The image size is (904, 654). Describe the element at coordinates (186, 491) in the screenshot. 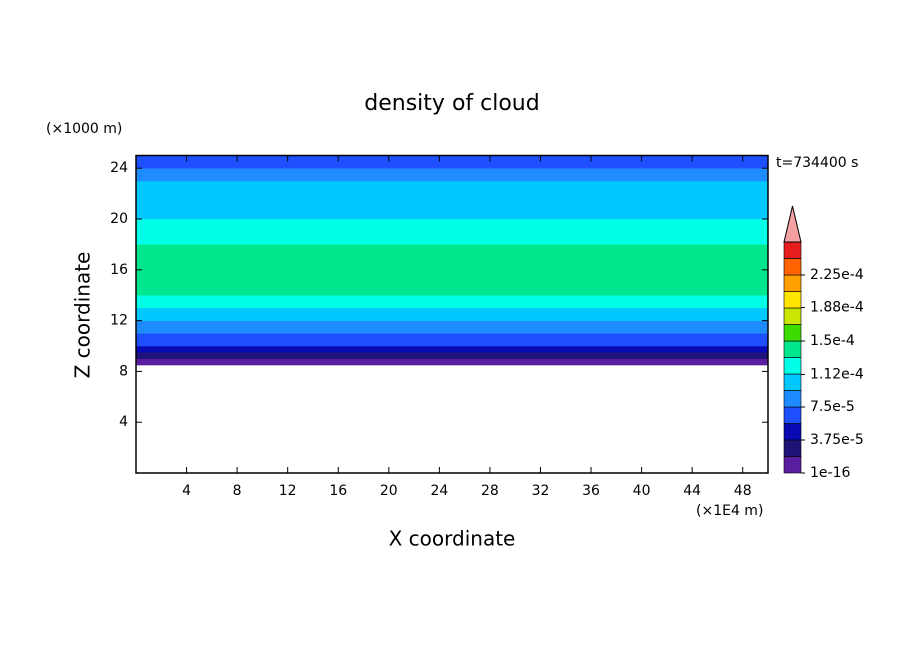

I see `x-tick-label: 4` at that location.